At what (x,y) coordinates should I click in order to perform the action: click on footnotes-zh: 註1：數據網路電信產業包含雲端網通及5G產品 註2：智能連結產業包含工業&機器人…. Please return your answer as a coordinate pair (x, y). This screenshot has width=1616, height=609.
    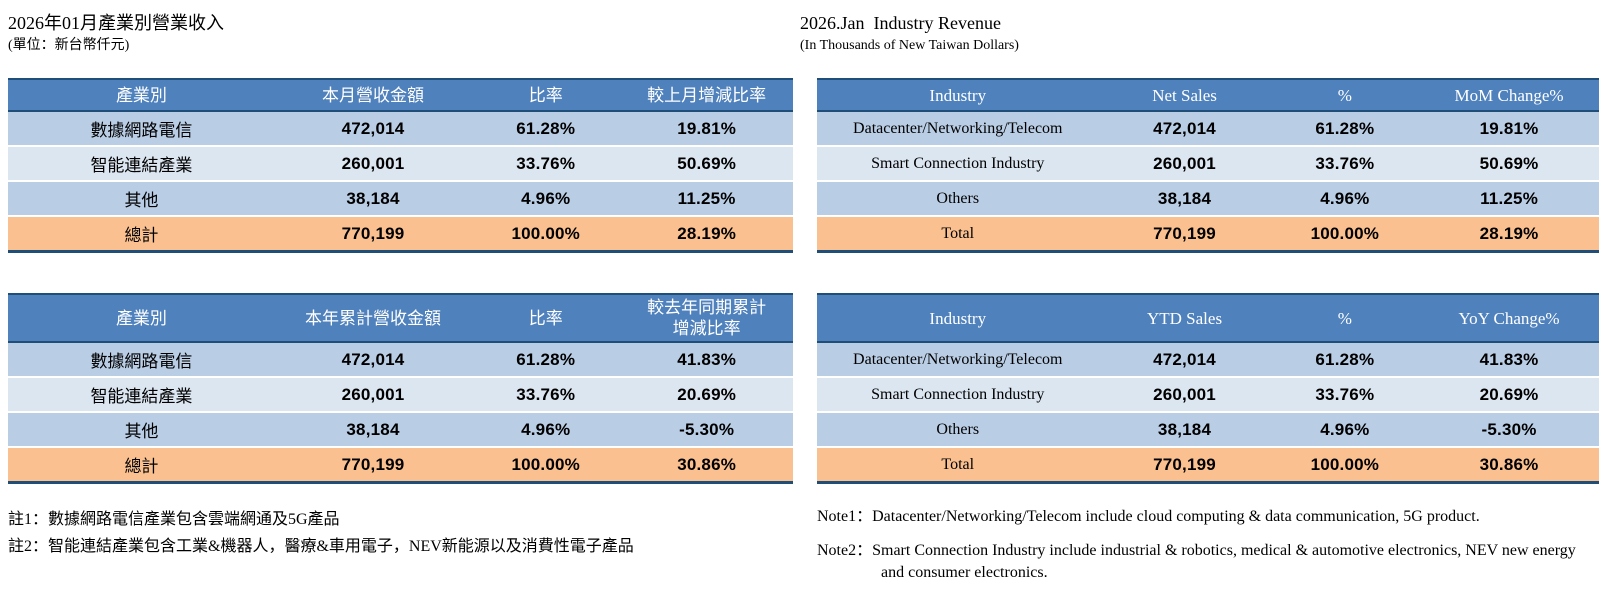
    Looking at the image, I should click on (400, 533).